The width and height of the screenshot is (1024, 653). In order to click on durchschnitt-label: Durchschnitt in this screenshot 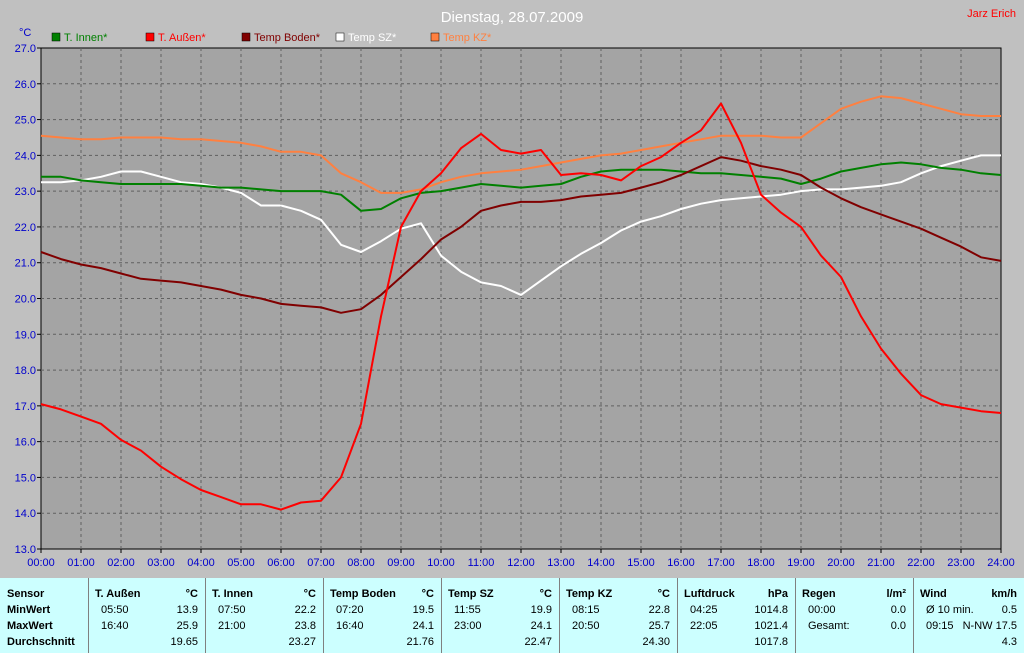, I will do `click(41, 642)`.